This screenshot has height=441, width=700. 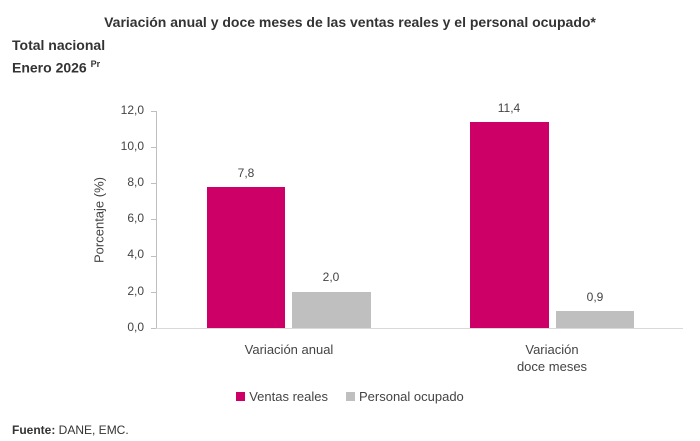 What do you see at coordinates (411, 396) in the screenshot?
I see `legend-label: Personal ocupado` at bounding box center [411, 396].